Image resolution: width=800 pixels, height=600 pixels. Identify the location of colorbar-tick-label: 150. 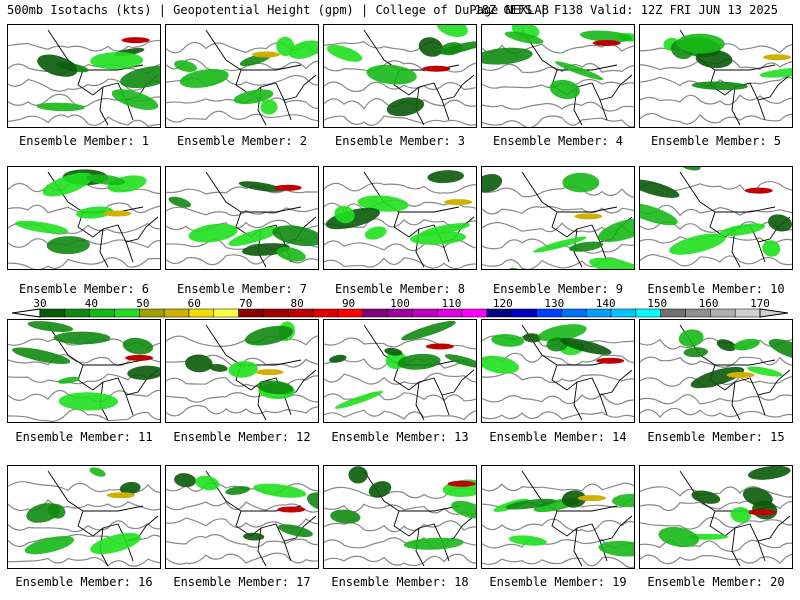
(657, 303).